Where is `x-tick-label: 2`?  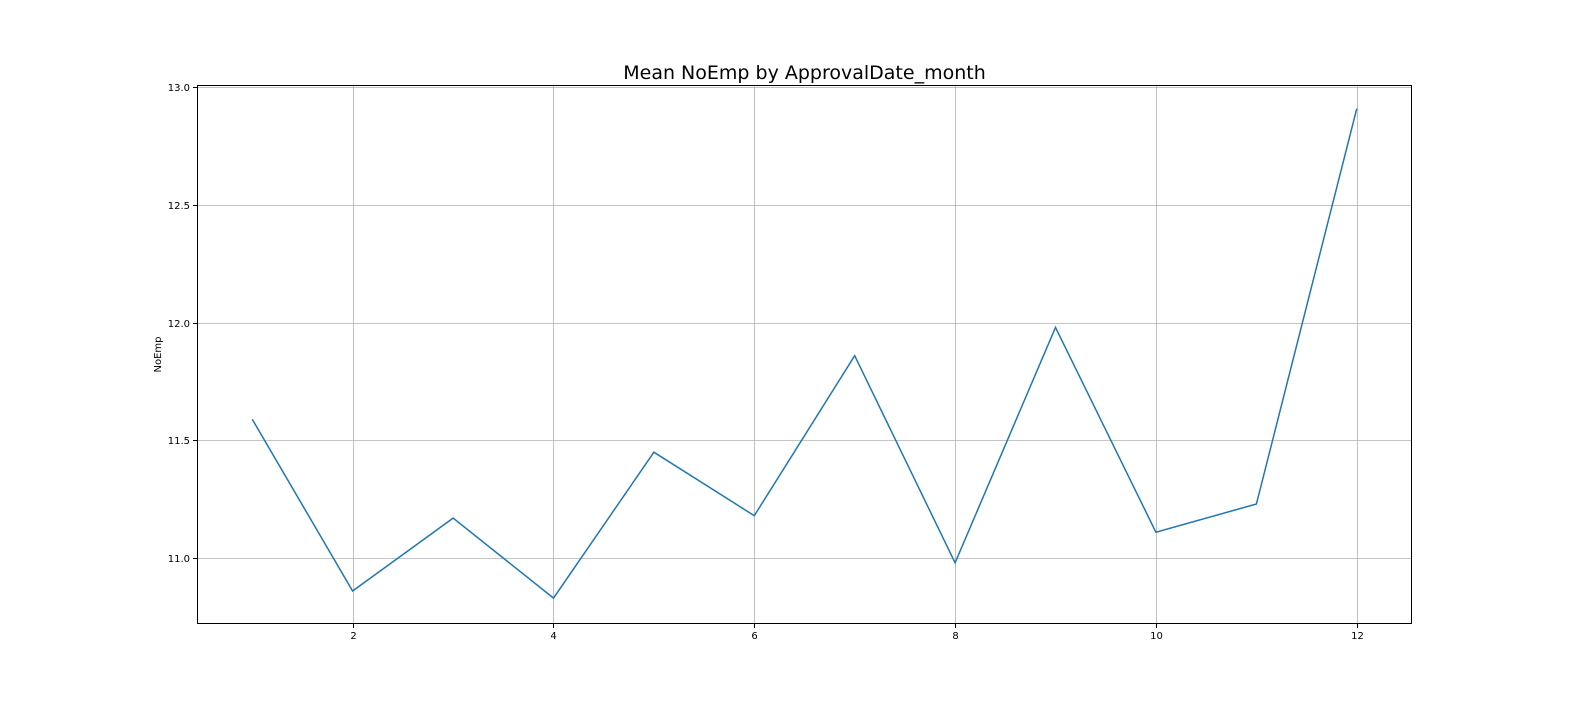 x-tick-label: 2 is located at coordinates (353, 636).